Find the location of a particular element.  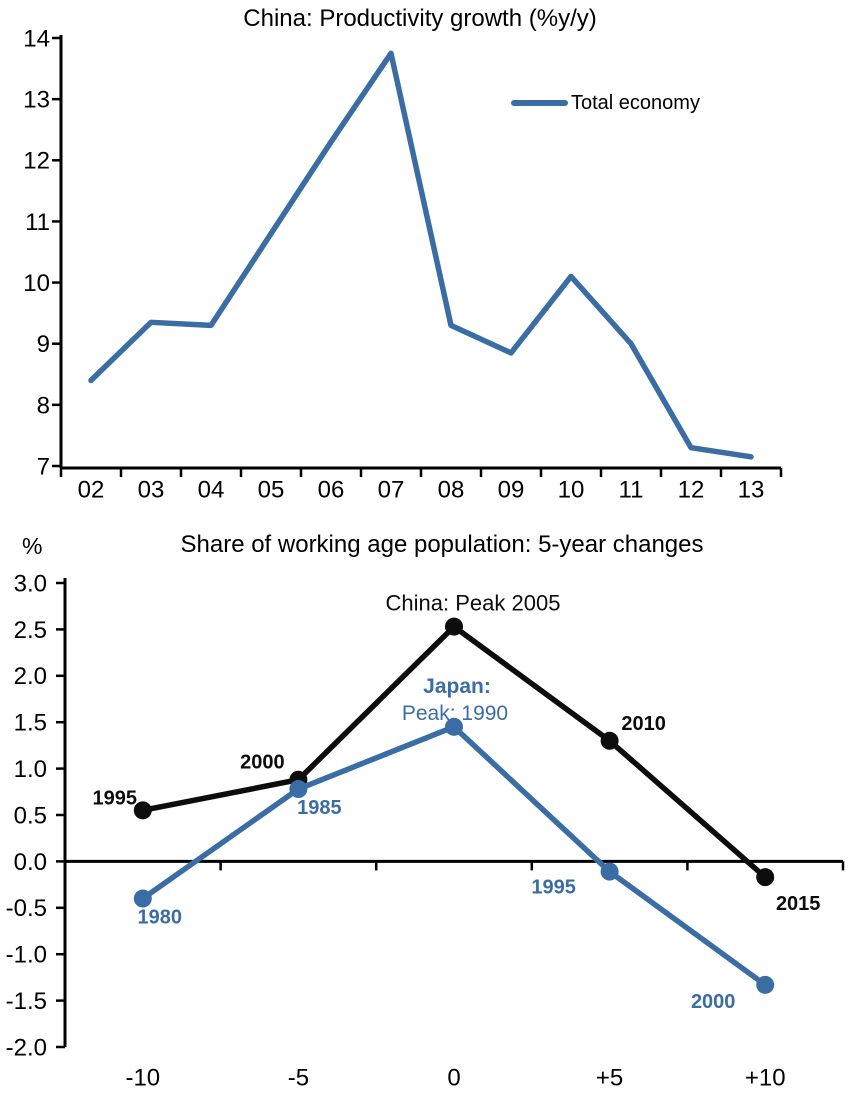

y-tick-label: 11 is located at coordinates (37, 222).